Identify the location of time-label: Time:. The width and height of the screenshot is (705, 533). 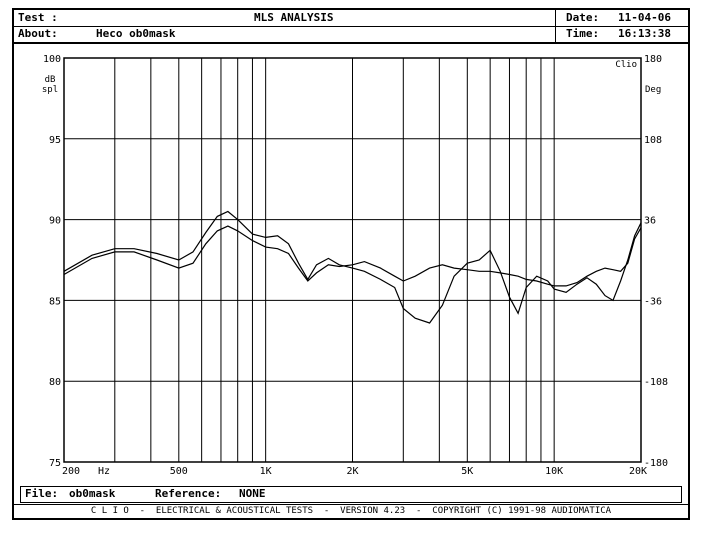
(583, 33).